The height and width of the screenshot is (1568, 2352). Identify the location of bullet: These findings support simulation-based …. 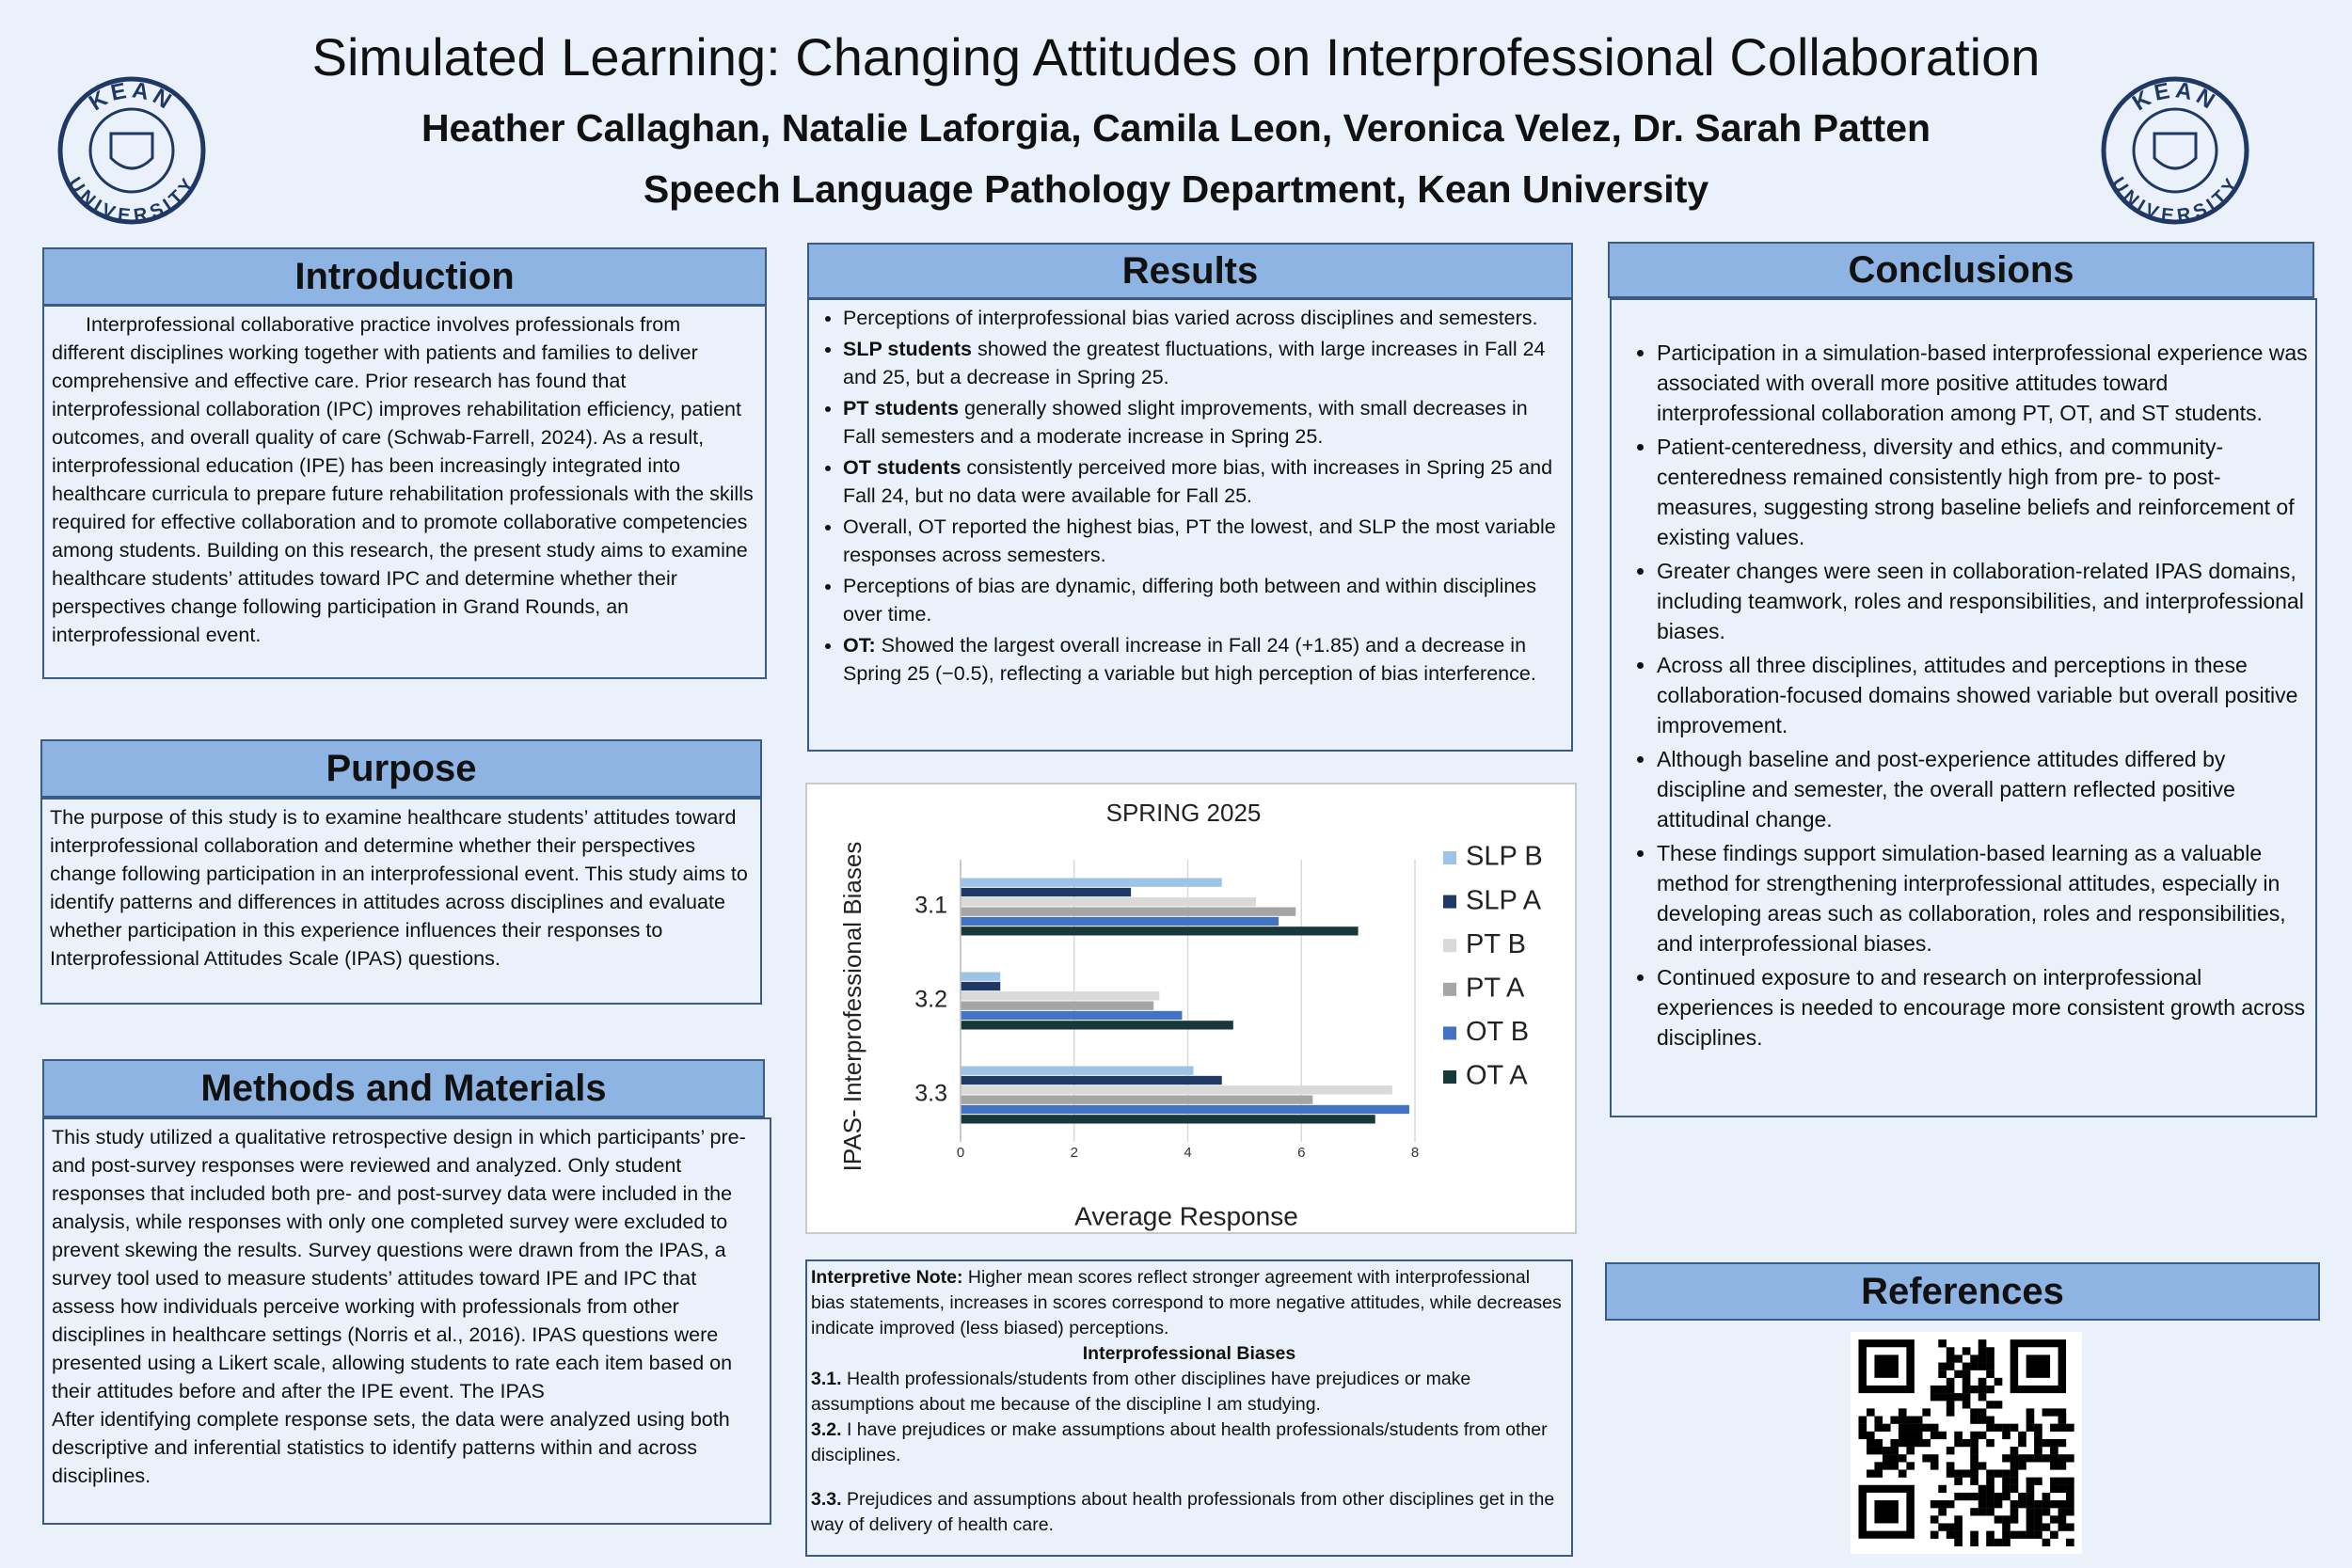
(1982, 898).